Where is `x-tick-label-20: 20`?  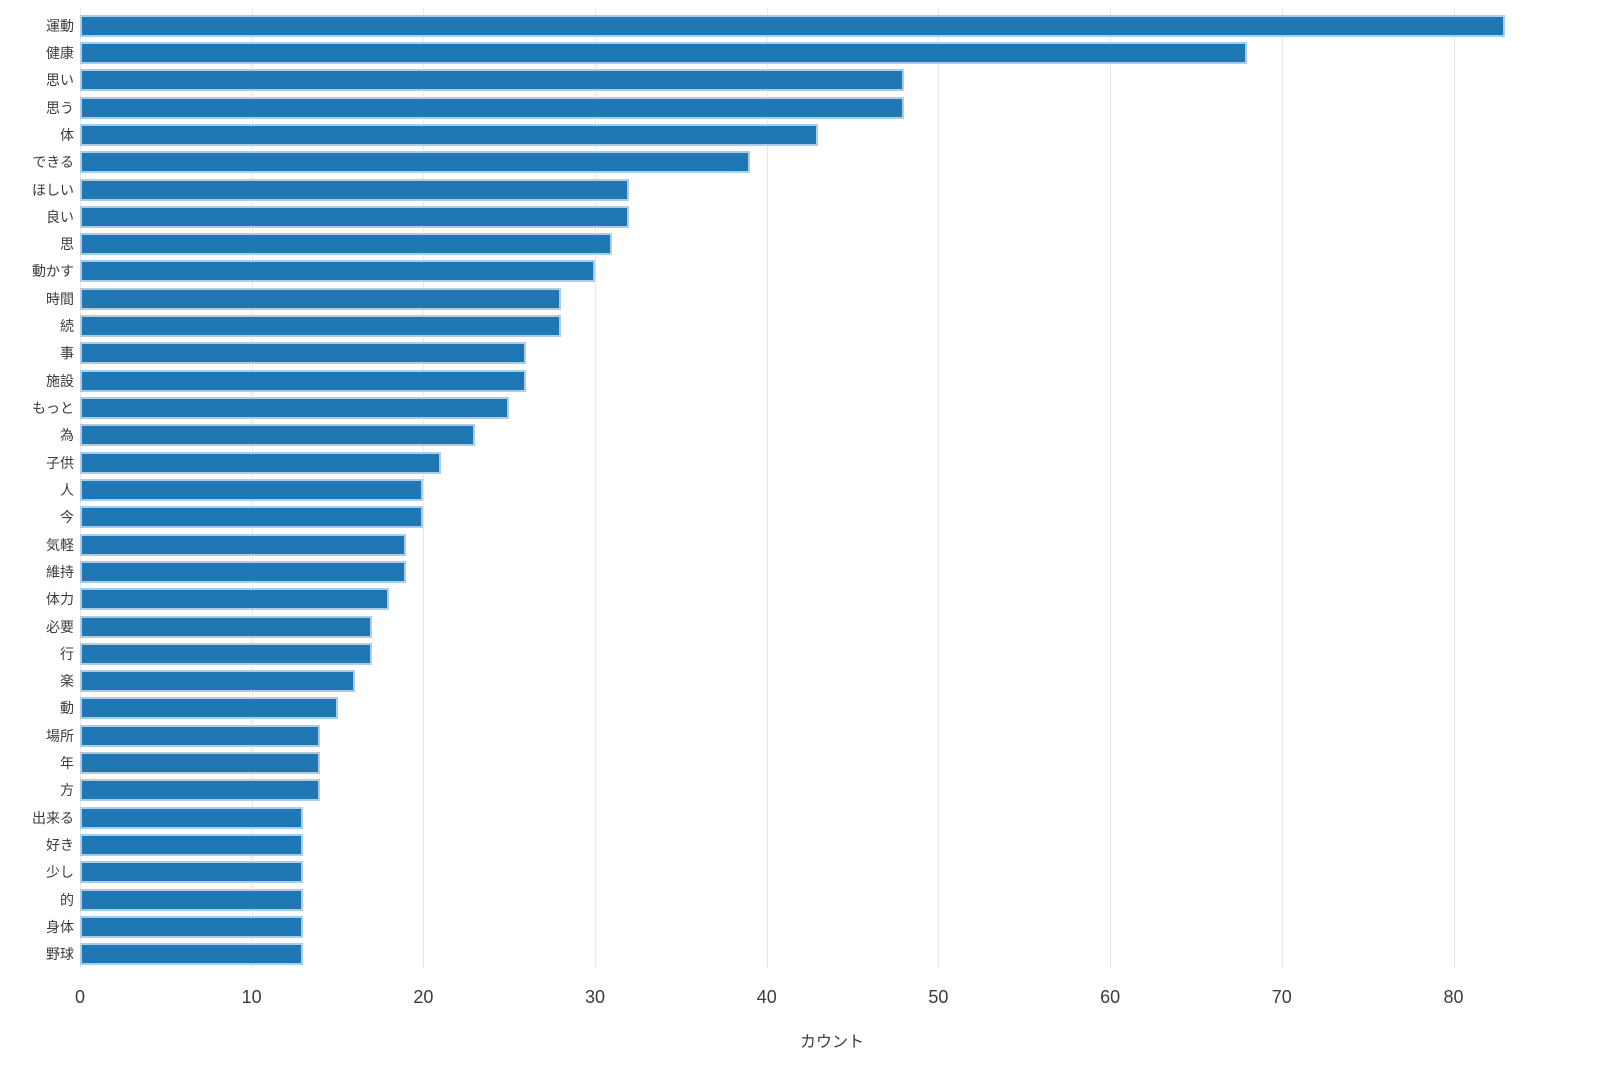
x-tick-label-20: 20 is located at coordinates (423, 997).